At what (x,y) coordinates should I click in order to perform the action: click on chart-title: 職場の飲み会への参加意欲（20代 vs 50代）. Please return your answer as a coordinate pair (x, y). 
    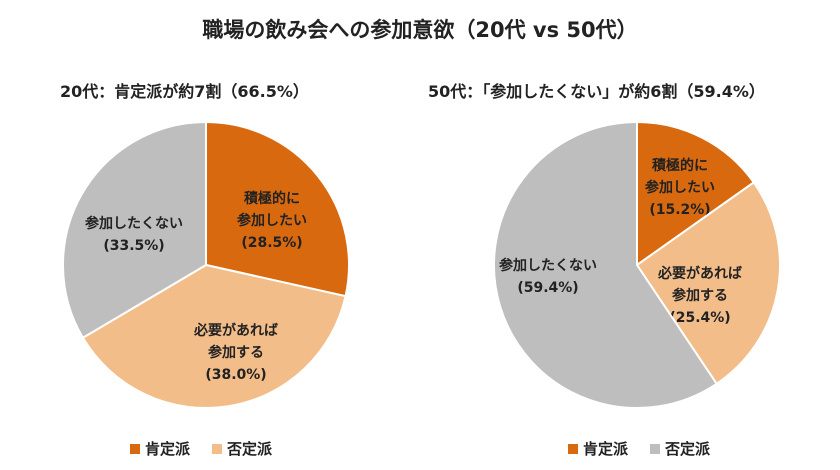
    Looking at the image, I should click on (420, 30).